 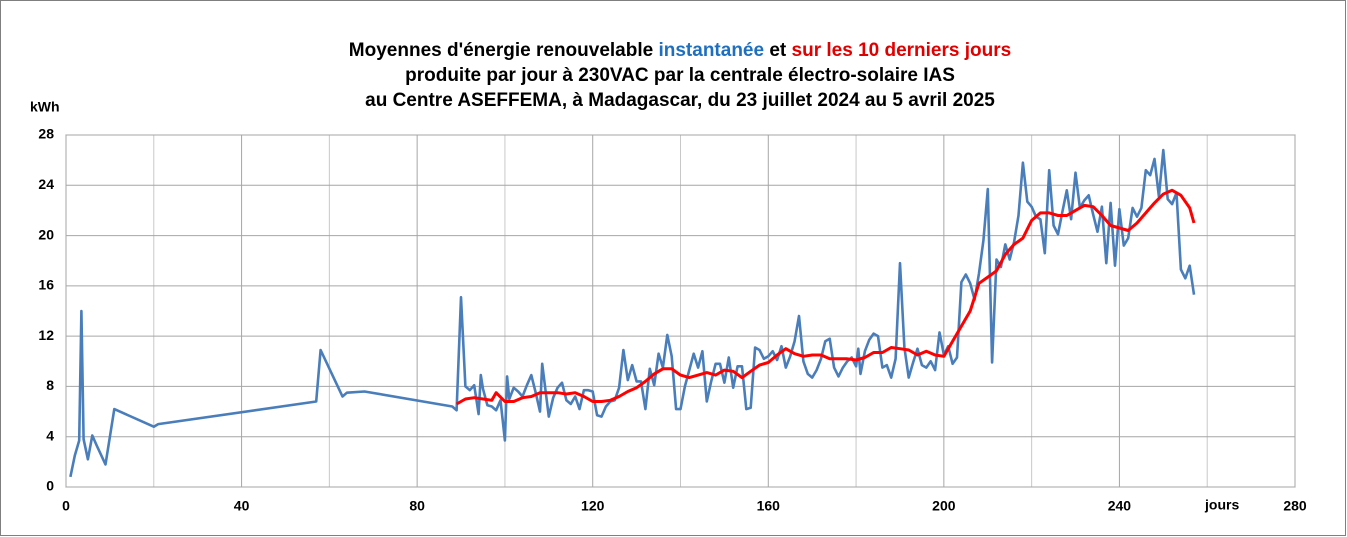 What do you see at coordinates (66, 506) in the screenshot?
I see `x-tick-label: 0` at bounding box center [66, 506].